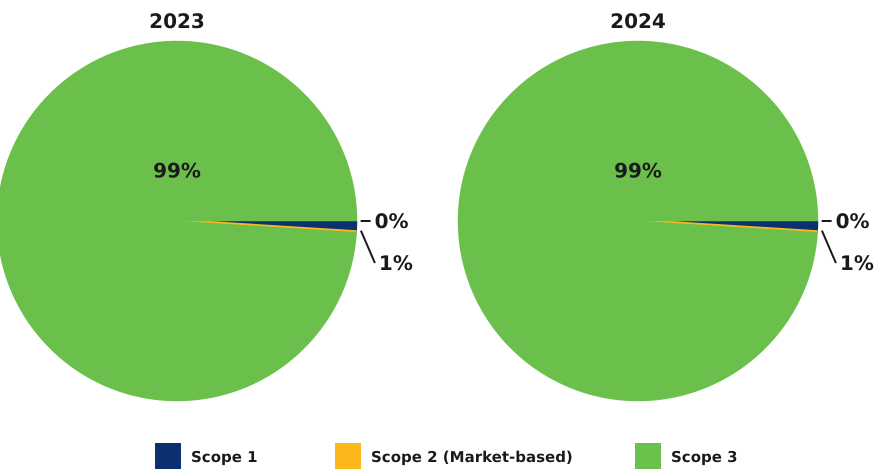  What do you see at coordinates (638, 21) in the screenshot?
I see `chart-title: 2024` at bounding box center [638, 21].